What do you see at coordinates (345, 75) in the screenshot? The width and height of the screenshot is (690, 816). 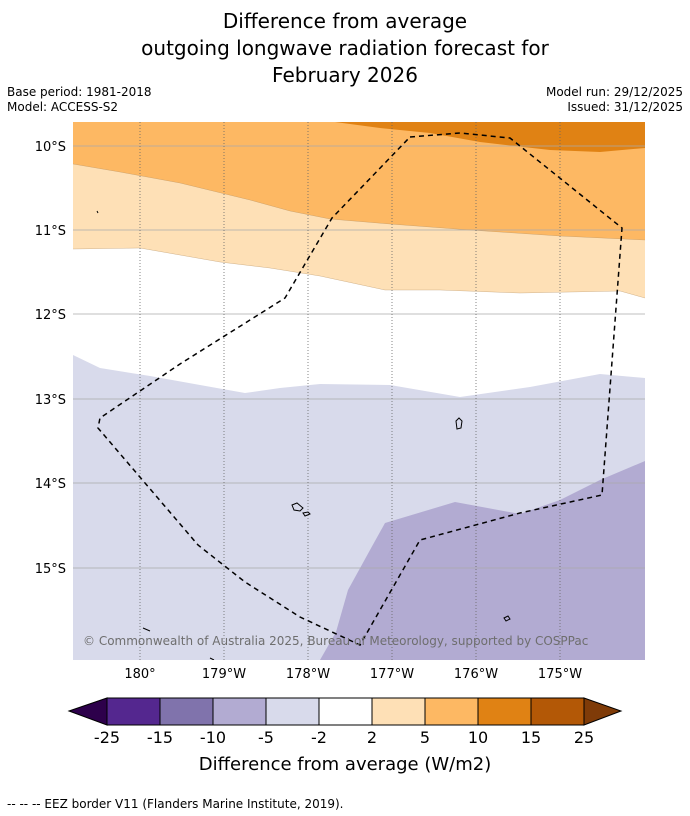 I see `title-line-3: February 2026` at bounding box center [345, 75].